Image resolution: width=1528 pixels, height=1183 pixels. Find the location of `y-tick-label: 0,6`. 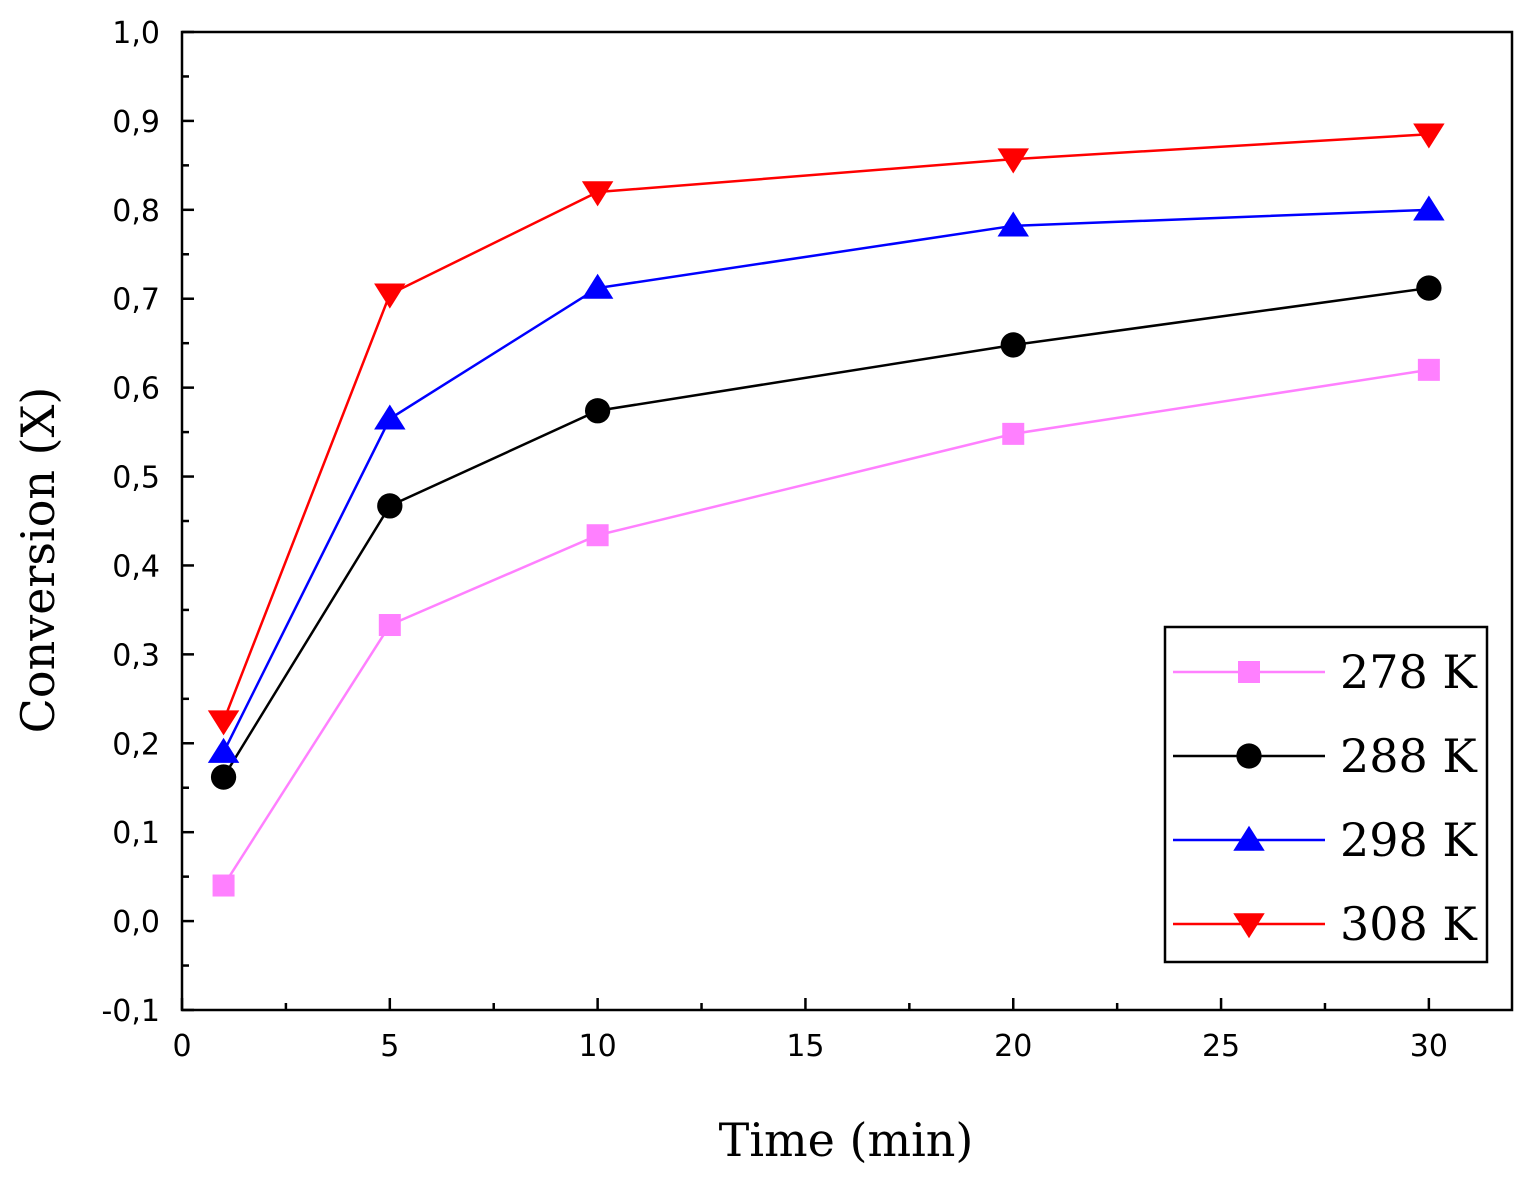

y-tick-label: 0,6 is located at coordinates (136, 389).